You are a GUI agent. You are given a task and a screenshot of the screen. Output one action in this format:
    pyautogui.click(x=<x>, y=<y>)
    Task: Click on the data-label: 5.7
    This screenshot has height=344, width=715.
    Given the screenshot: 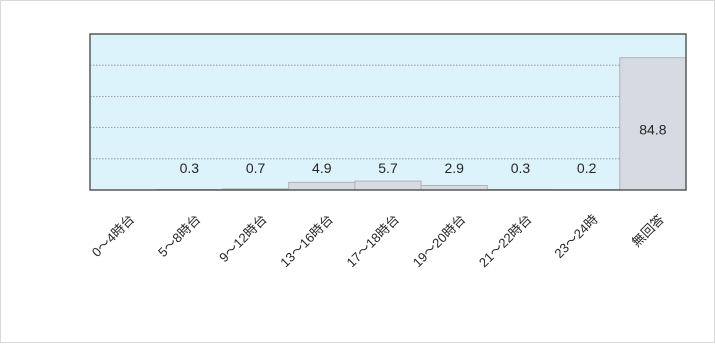 What is the action you would take?
    pyautogui.click(x=388, y=168)
    